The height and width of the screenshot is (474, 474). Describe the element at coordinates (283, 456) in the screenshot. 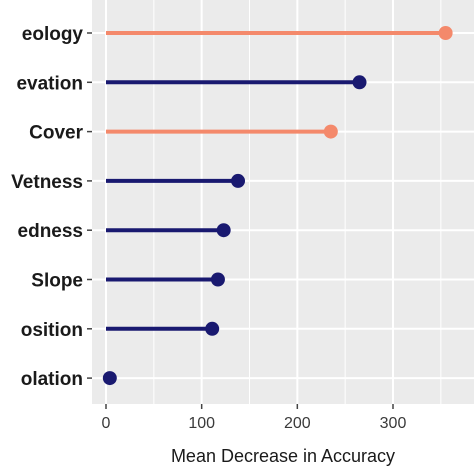

I see `x-axis-title: Mean Decrease in Accuracy` at that location.